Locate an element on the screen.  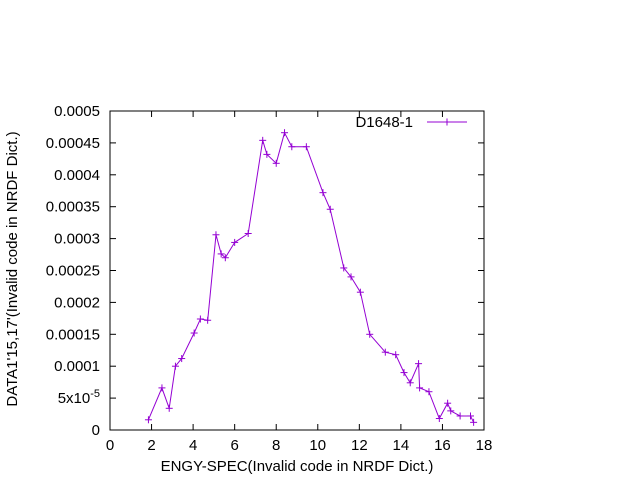
x-tick-label: 6 is located at coordinates (234, 445).